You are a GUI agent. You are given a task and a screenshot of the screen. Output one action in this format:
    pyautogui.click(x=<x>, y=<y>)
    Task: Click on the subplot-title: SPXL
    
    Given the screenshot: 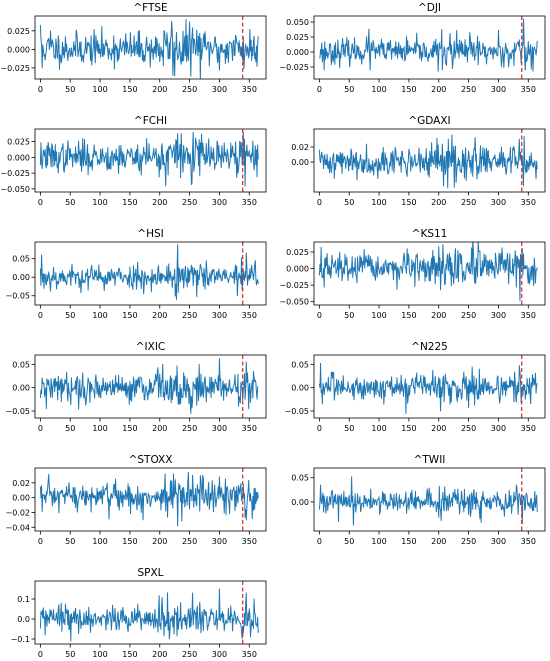 What is the action you would take?
    pyautogui.click(x=150, y=573)
    